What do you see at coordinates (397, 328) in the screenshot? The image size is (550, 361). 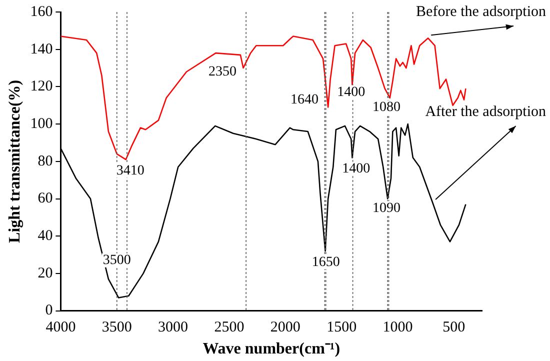 I see `x-tick-label: 1000` at bounding box center [397, 328].